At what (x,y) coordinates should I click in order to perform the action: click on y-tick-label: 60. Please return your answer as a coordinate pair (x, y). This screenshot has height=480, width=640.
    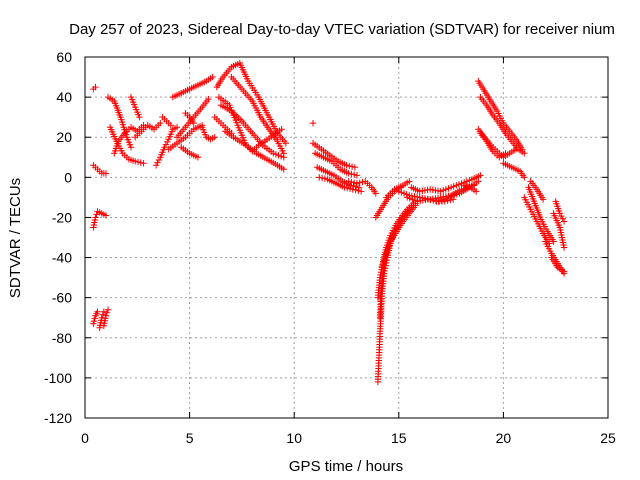
    Looking at the image, I should click on (64, 57).